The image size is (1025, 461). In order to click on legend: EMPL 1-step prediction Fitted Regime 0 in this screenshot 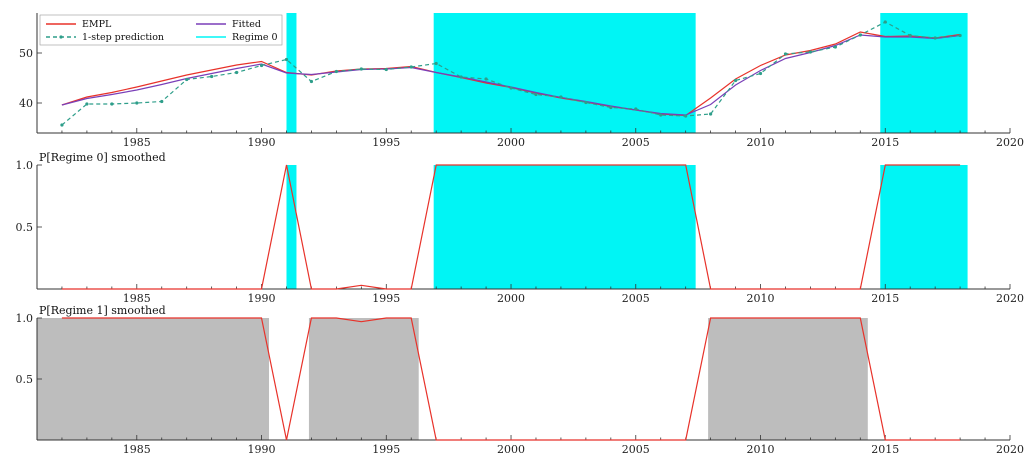, I will do `click(161, 30)`.